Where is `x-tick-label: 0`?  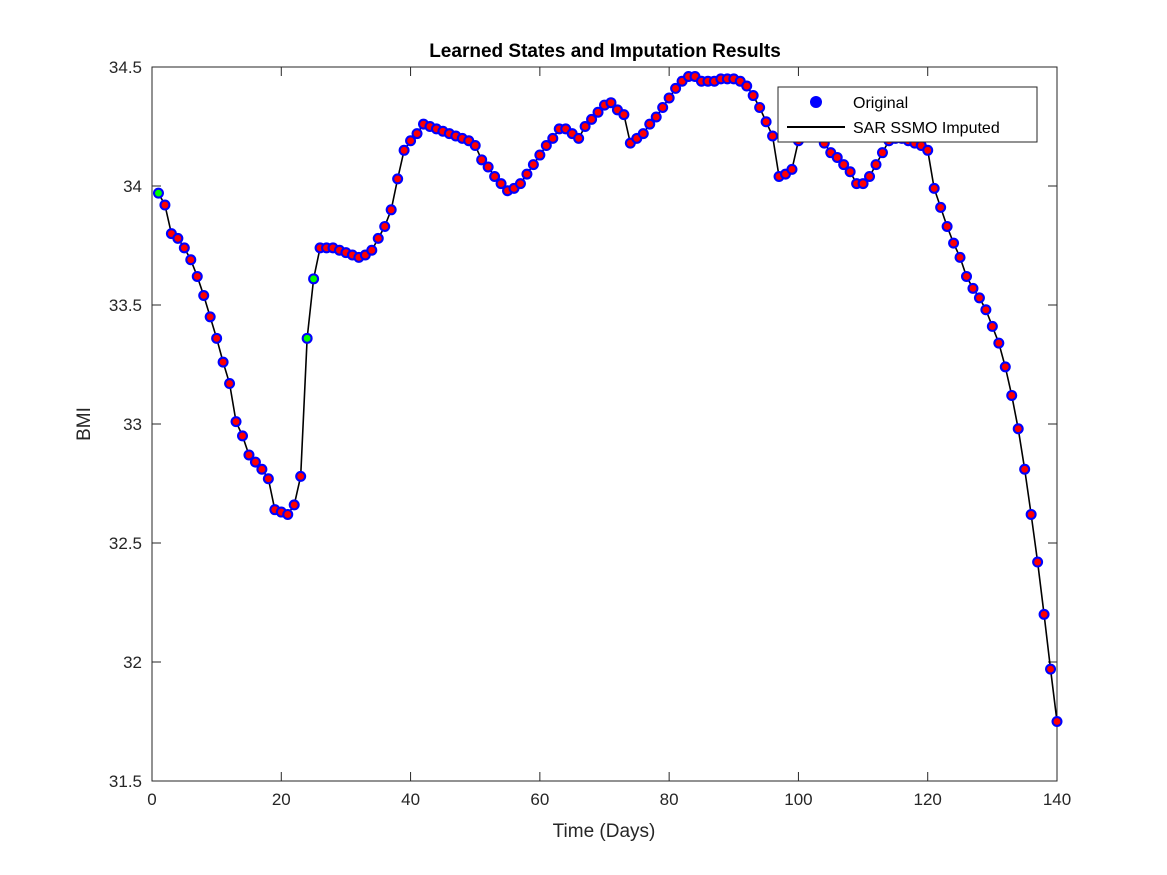 x-tick-label: 0 is located at coordinates (151, 799).